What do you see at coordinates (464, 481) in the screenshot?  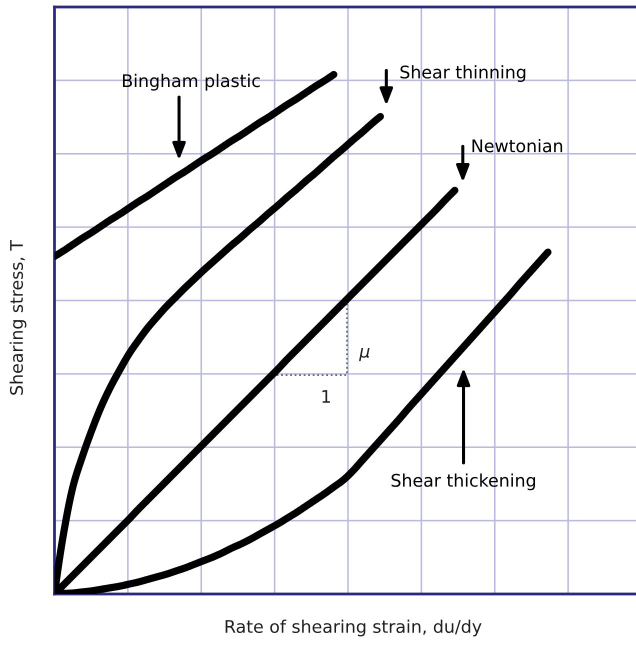 I see `series-label: Shear thickening` at bounding box center [464, 481].